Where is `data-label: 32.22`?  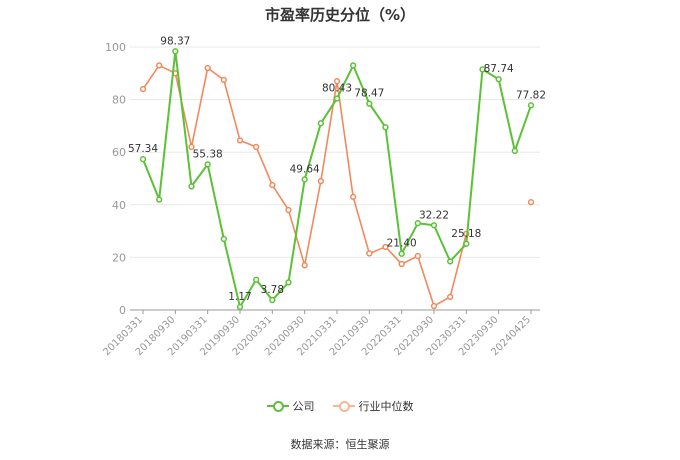
data-label: 32.22 is located at coordinates (434, 215).